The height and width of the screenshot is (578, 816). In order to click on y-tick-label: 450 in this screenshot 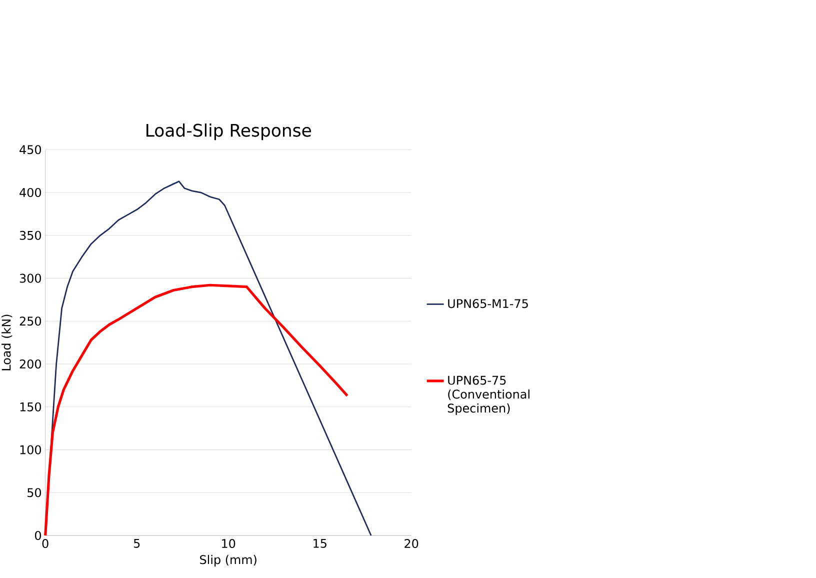, I will do `click(31, 149)`.